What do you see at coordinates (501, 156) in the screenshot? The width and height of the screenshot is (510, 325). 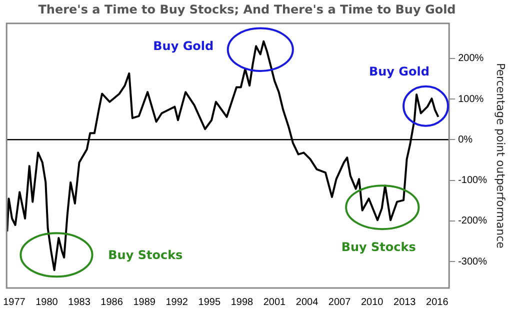 I see `y-axis-title: Percentage point outperformance` at bounding box center [501, 156].